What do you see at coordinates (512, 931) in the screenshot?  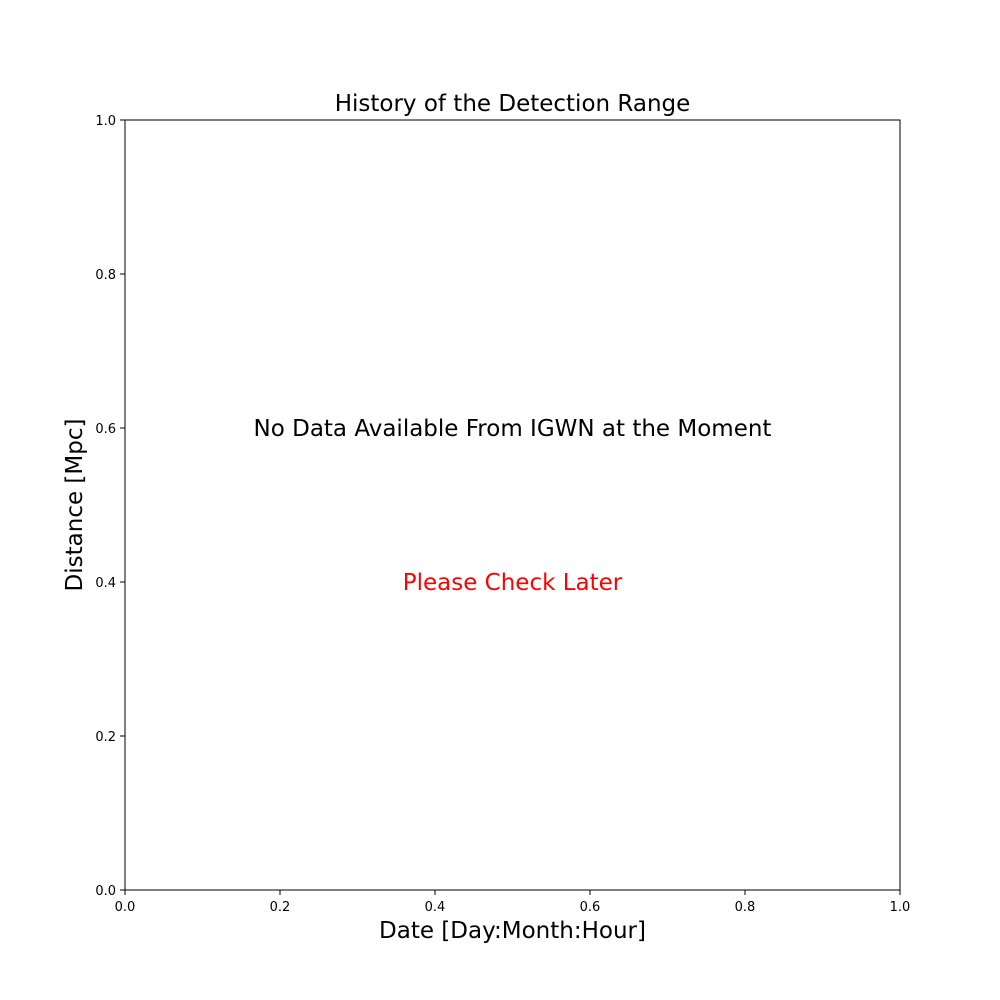 I see `x-axis-label: Date [Day:Month:Hour]` at bounding box center [512, 931].